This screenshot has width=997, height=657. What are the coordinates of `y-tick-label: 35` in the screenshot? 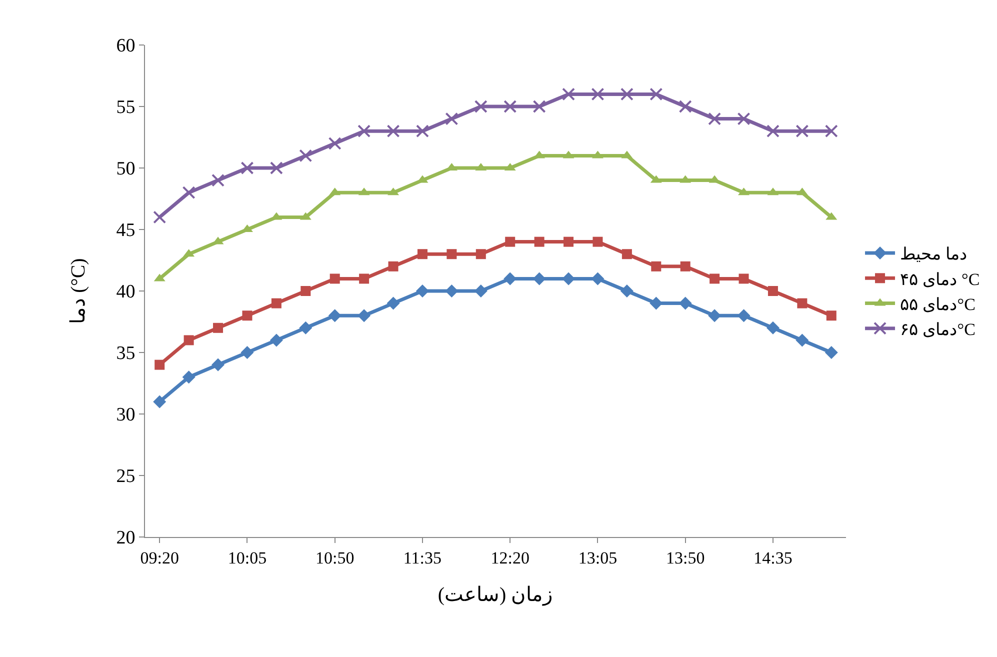 It's located at (126, 353).